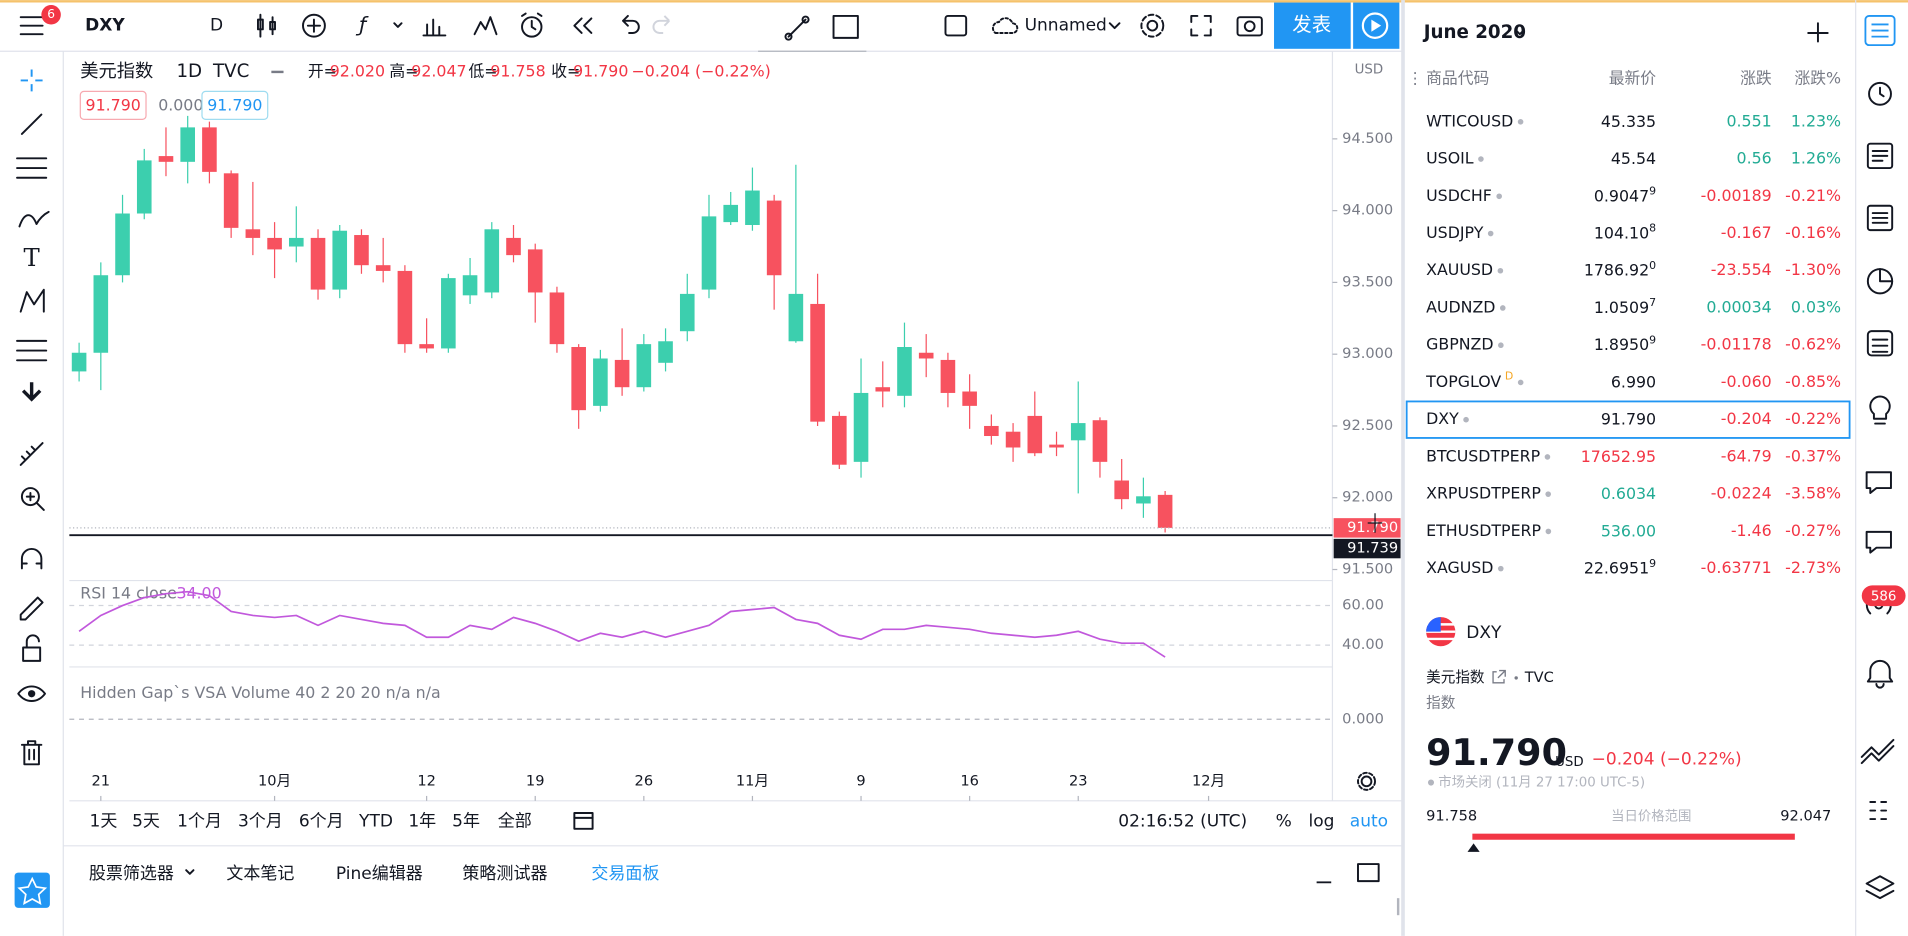 The image size is (1908, 936). Describe the element at coordinates (1880, 281) in the screenshot. I see `hotlists-sidebar-button` at that location.